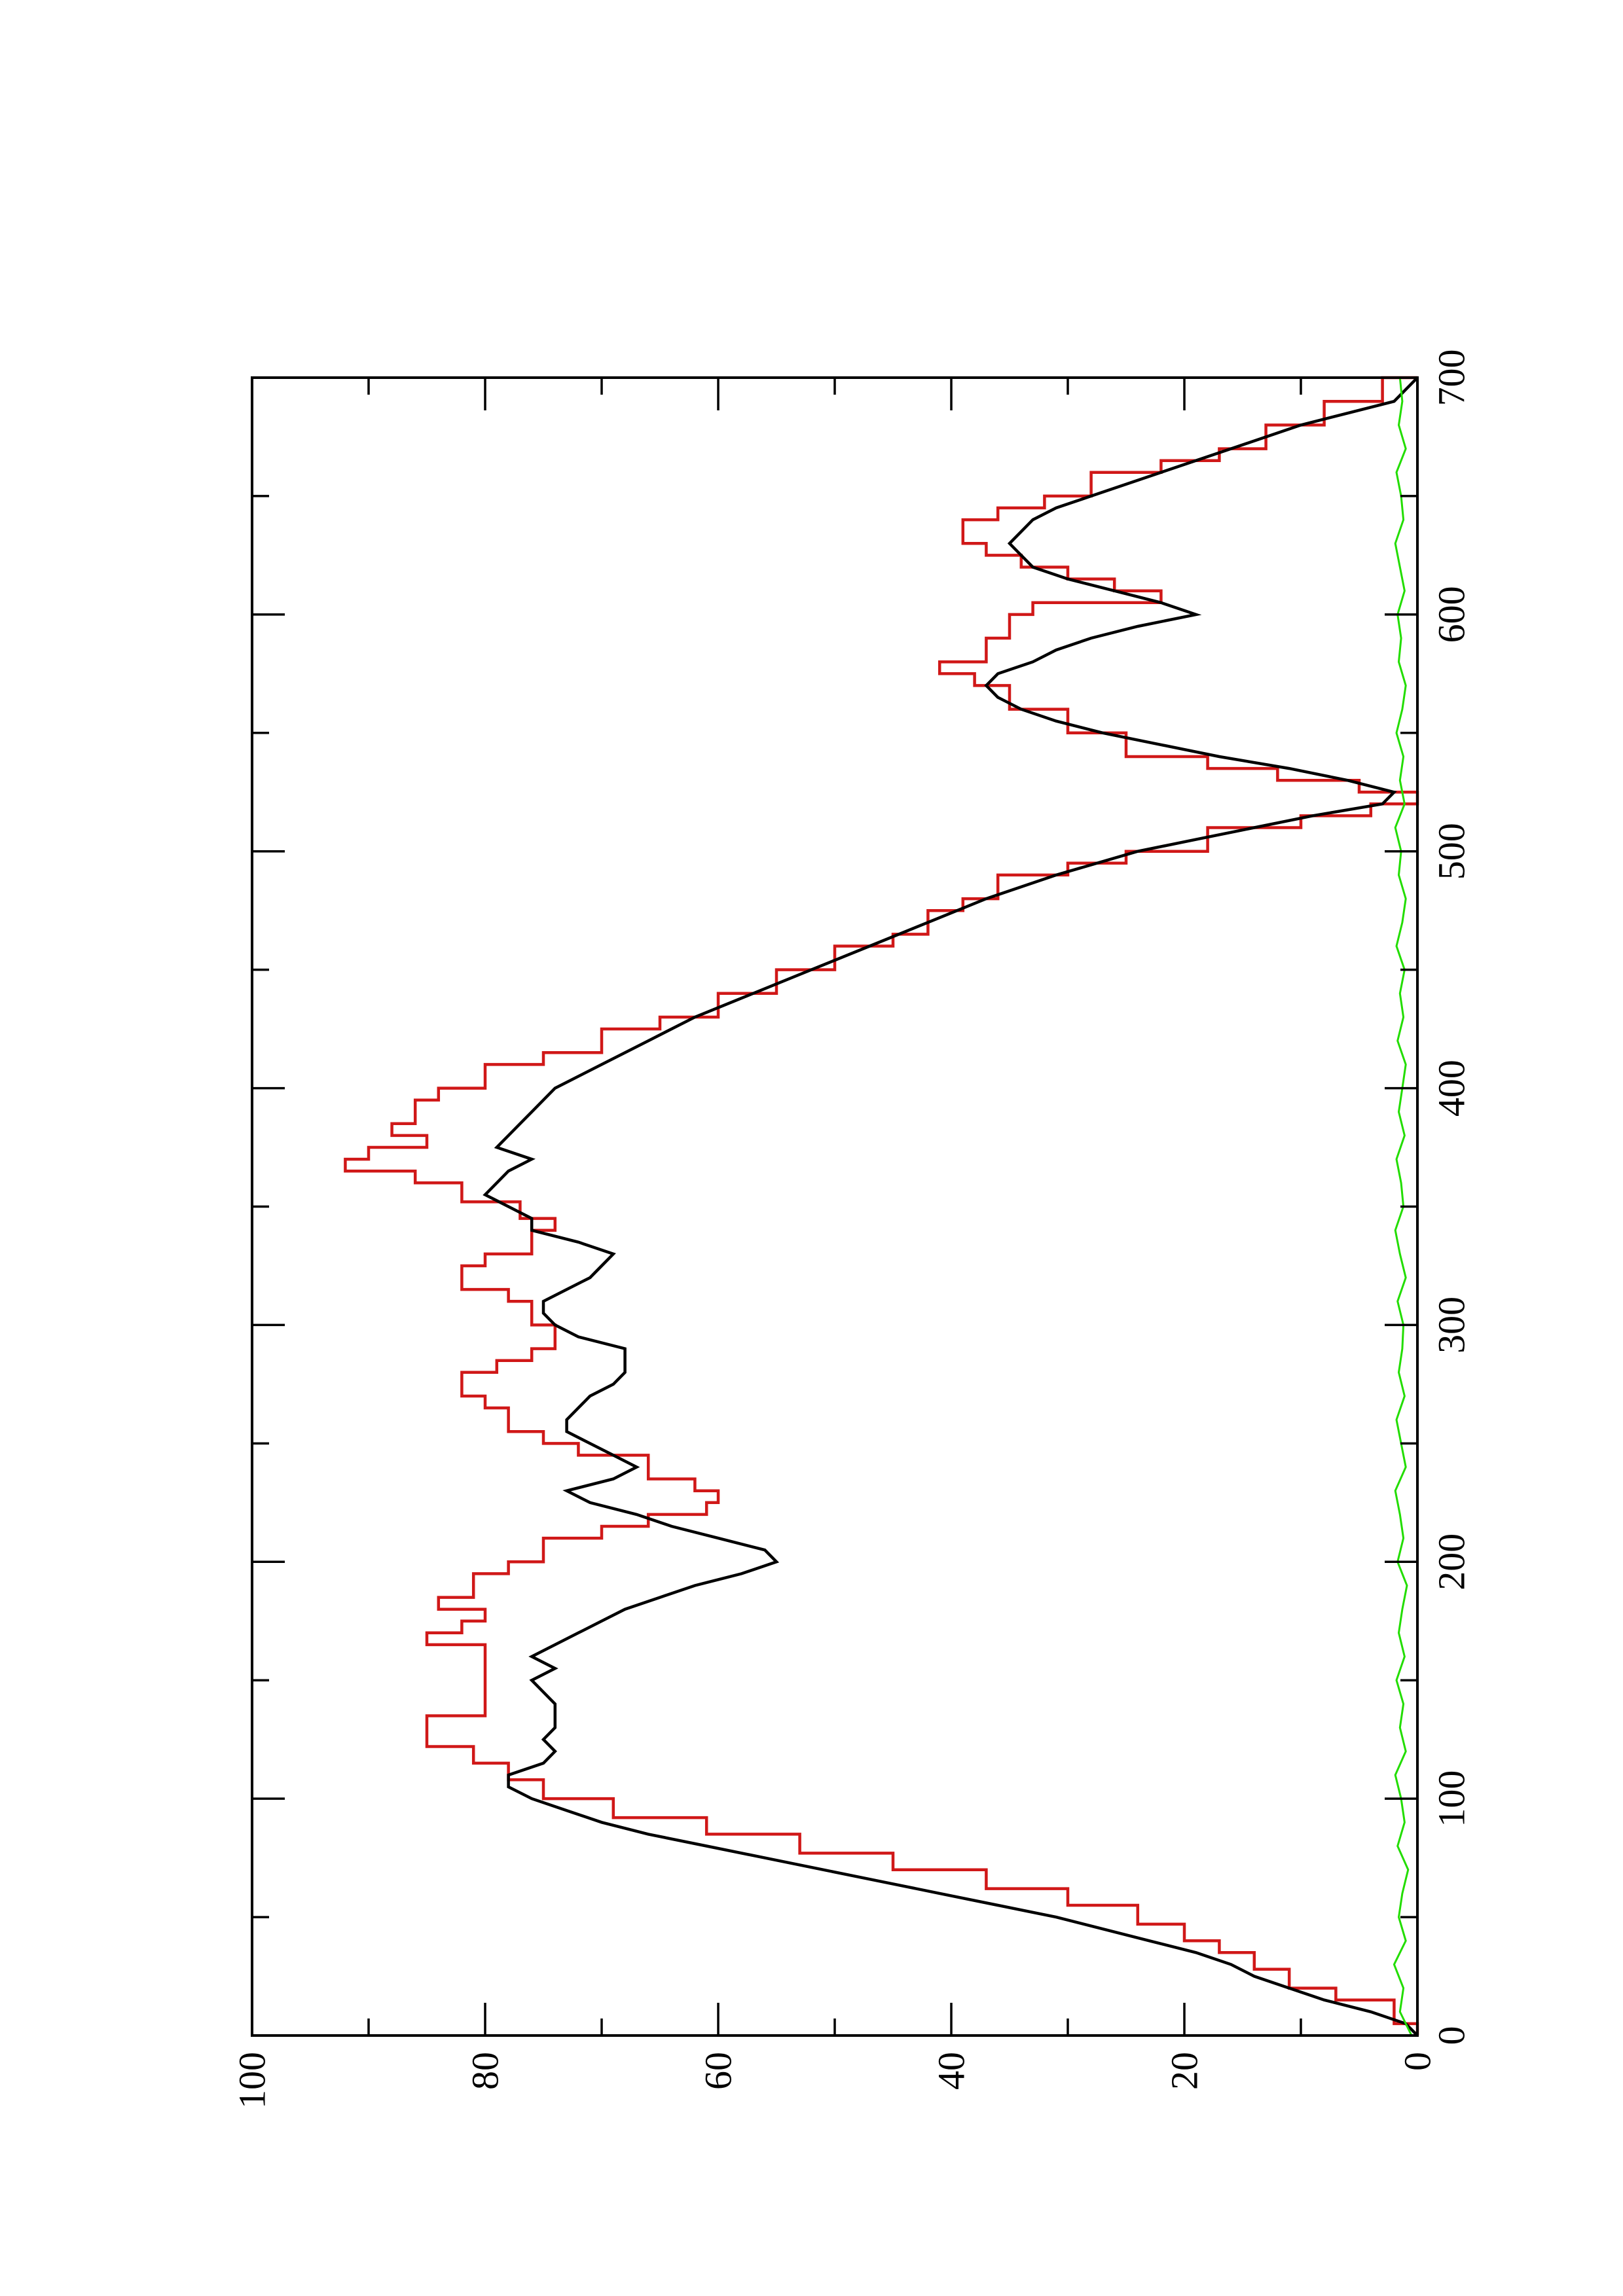 The height and width of the screenshot is (2296, 1623). Describe the element at coordinates (1452, 614) in the screenshot. I see `x-tick-label: 600` at that location.